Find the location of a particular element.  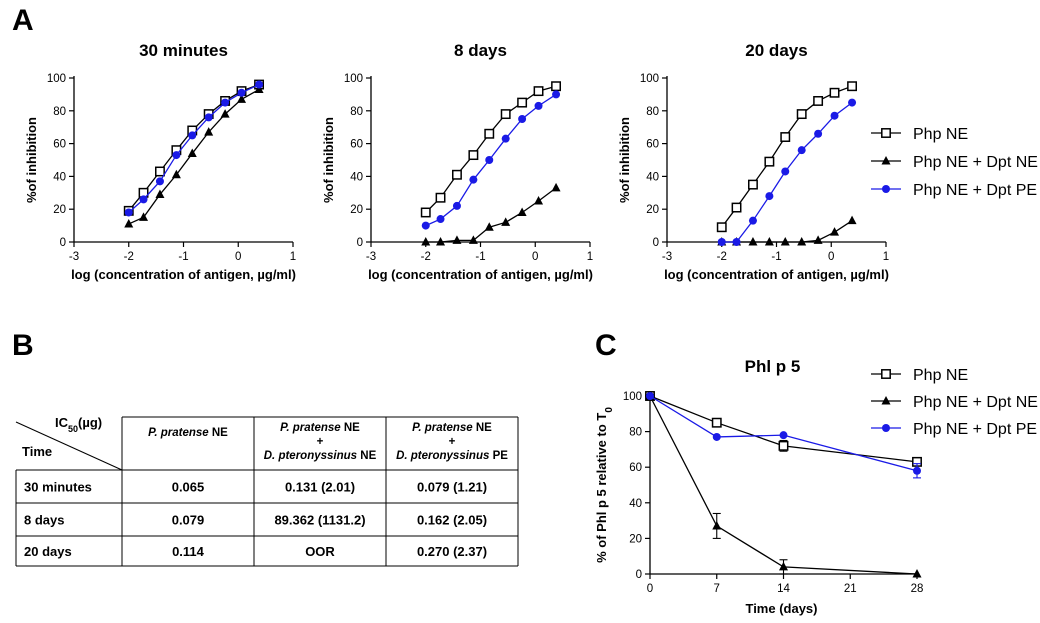

table-header-1: P. pratense NE is located at coordinates (188, 433).